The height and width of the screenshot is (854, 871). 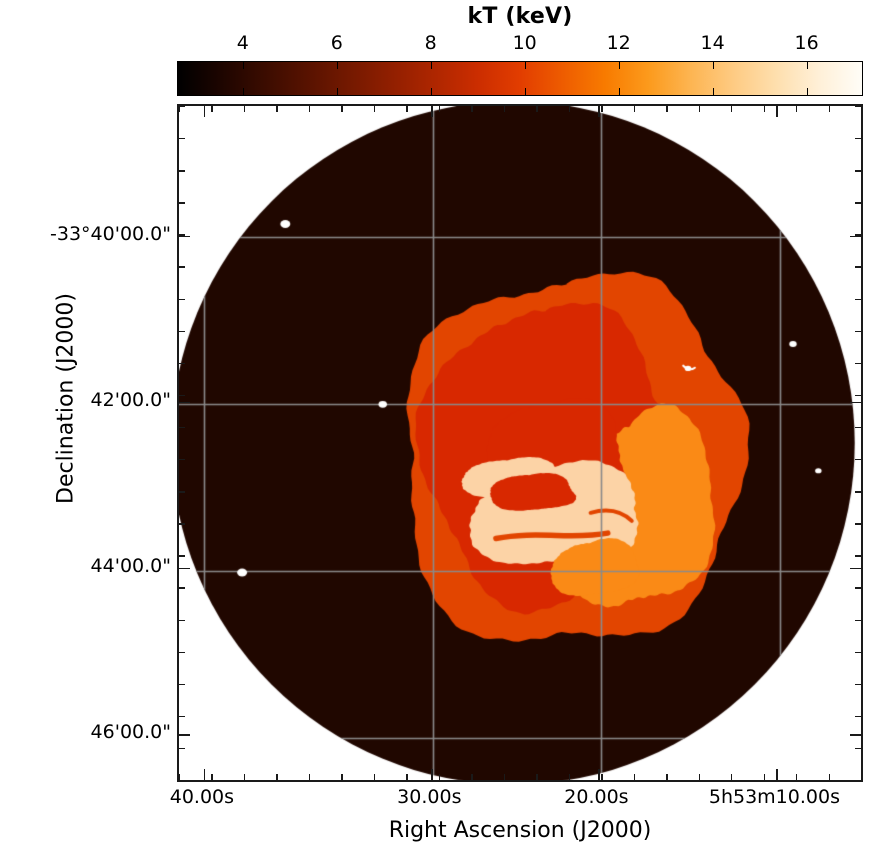 What do you see at coordinates (429, 797) in the screenshot?
I see `x-axis-tick-label: 30.00s` at bounding box center [429, 797].